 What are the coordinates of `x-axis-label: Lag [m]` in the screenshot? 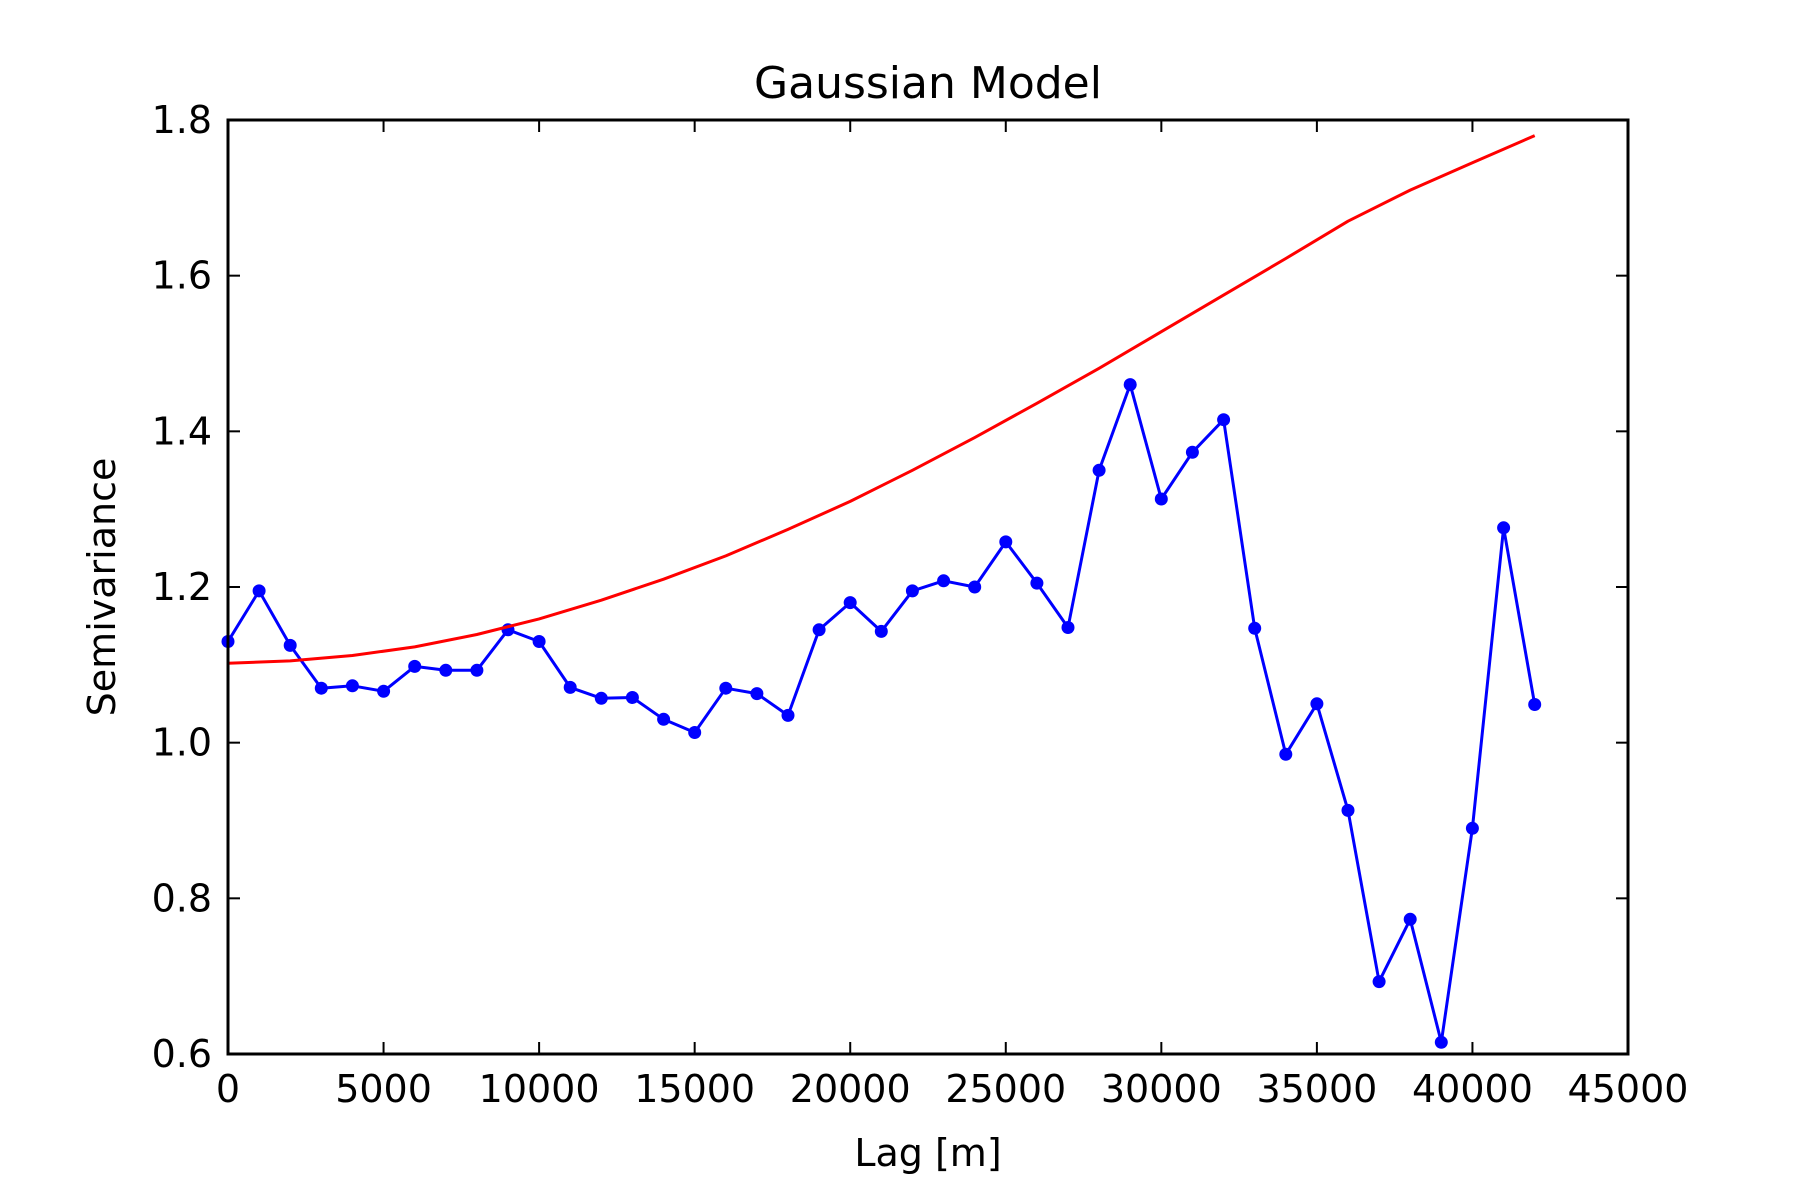 It's located at (927, 1153).